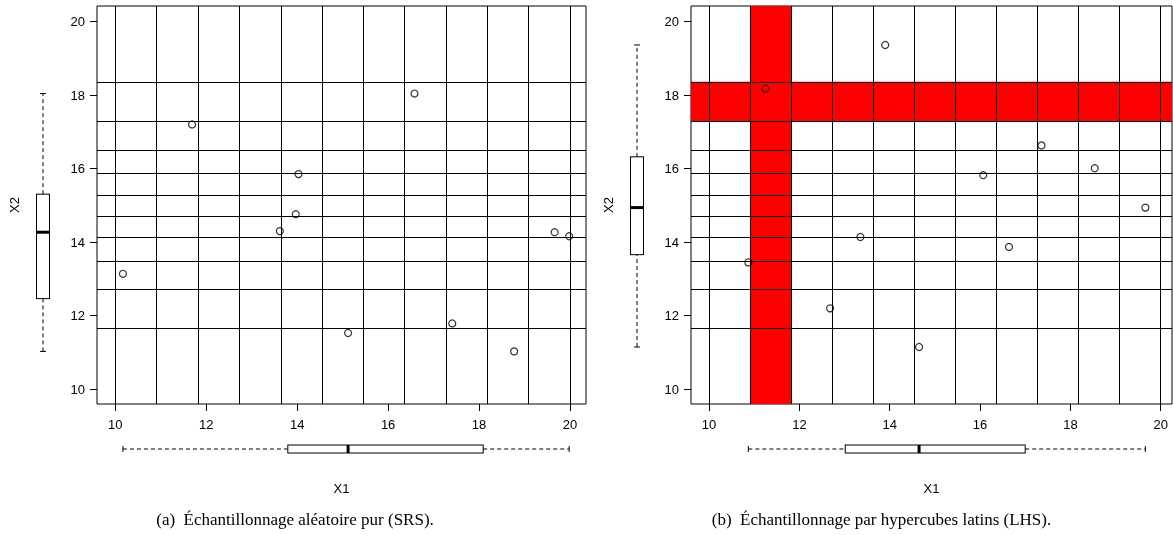  What do you see at coordinates (881, 519) in the screenshot?
I see `text: (b) Échantillonnage par hypercubes latins (LHS).` at bounding box center [881, 519].